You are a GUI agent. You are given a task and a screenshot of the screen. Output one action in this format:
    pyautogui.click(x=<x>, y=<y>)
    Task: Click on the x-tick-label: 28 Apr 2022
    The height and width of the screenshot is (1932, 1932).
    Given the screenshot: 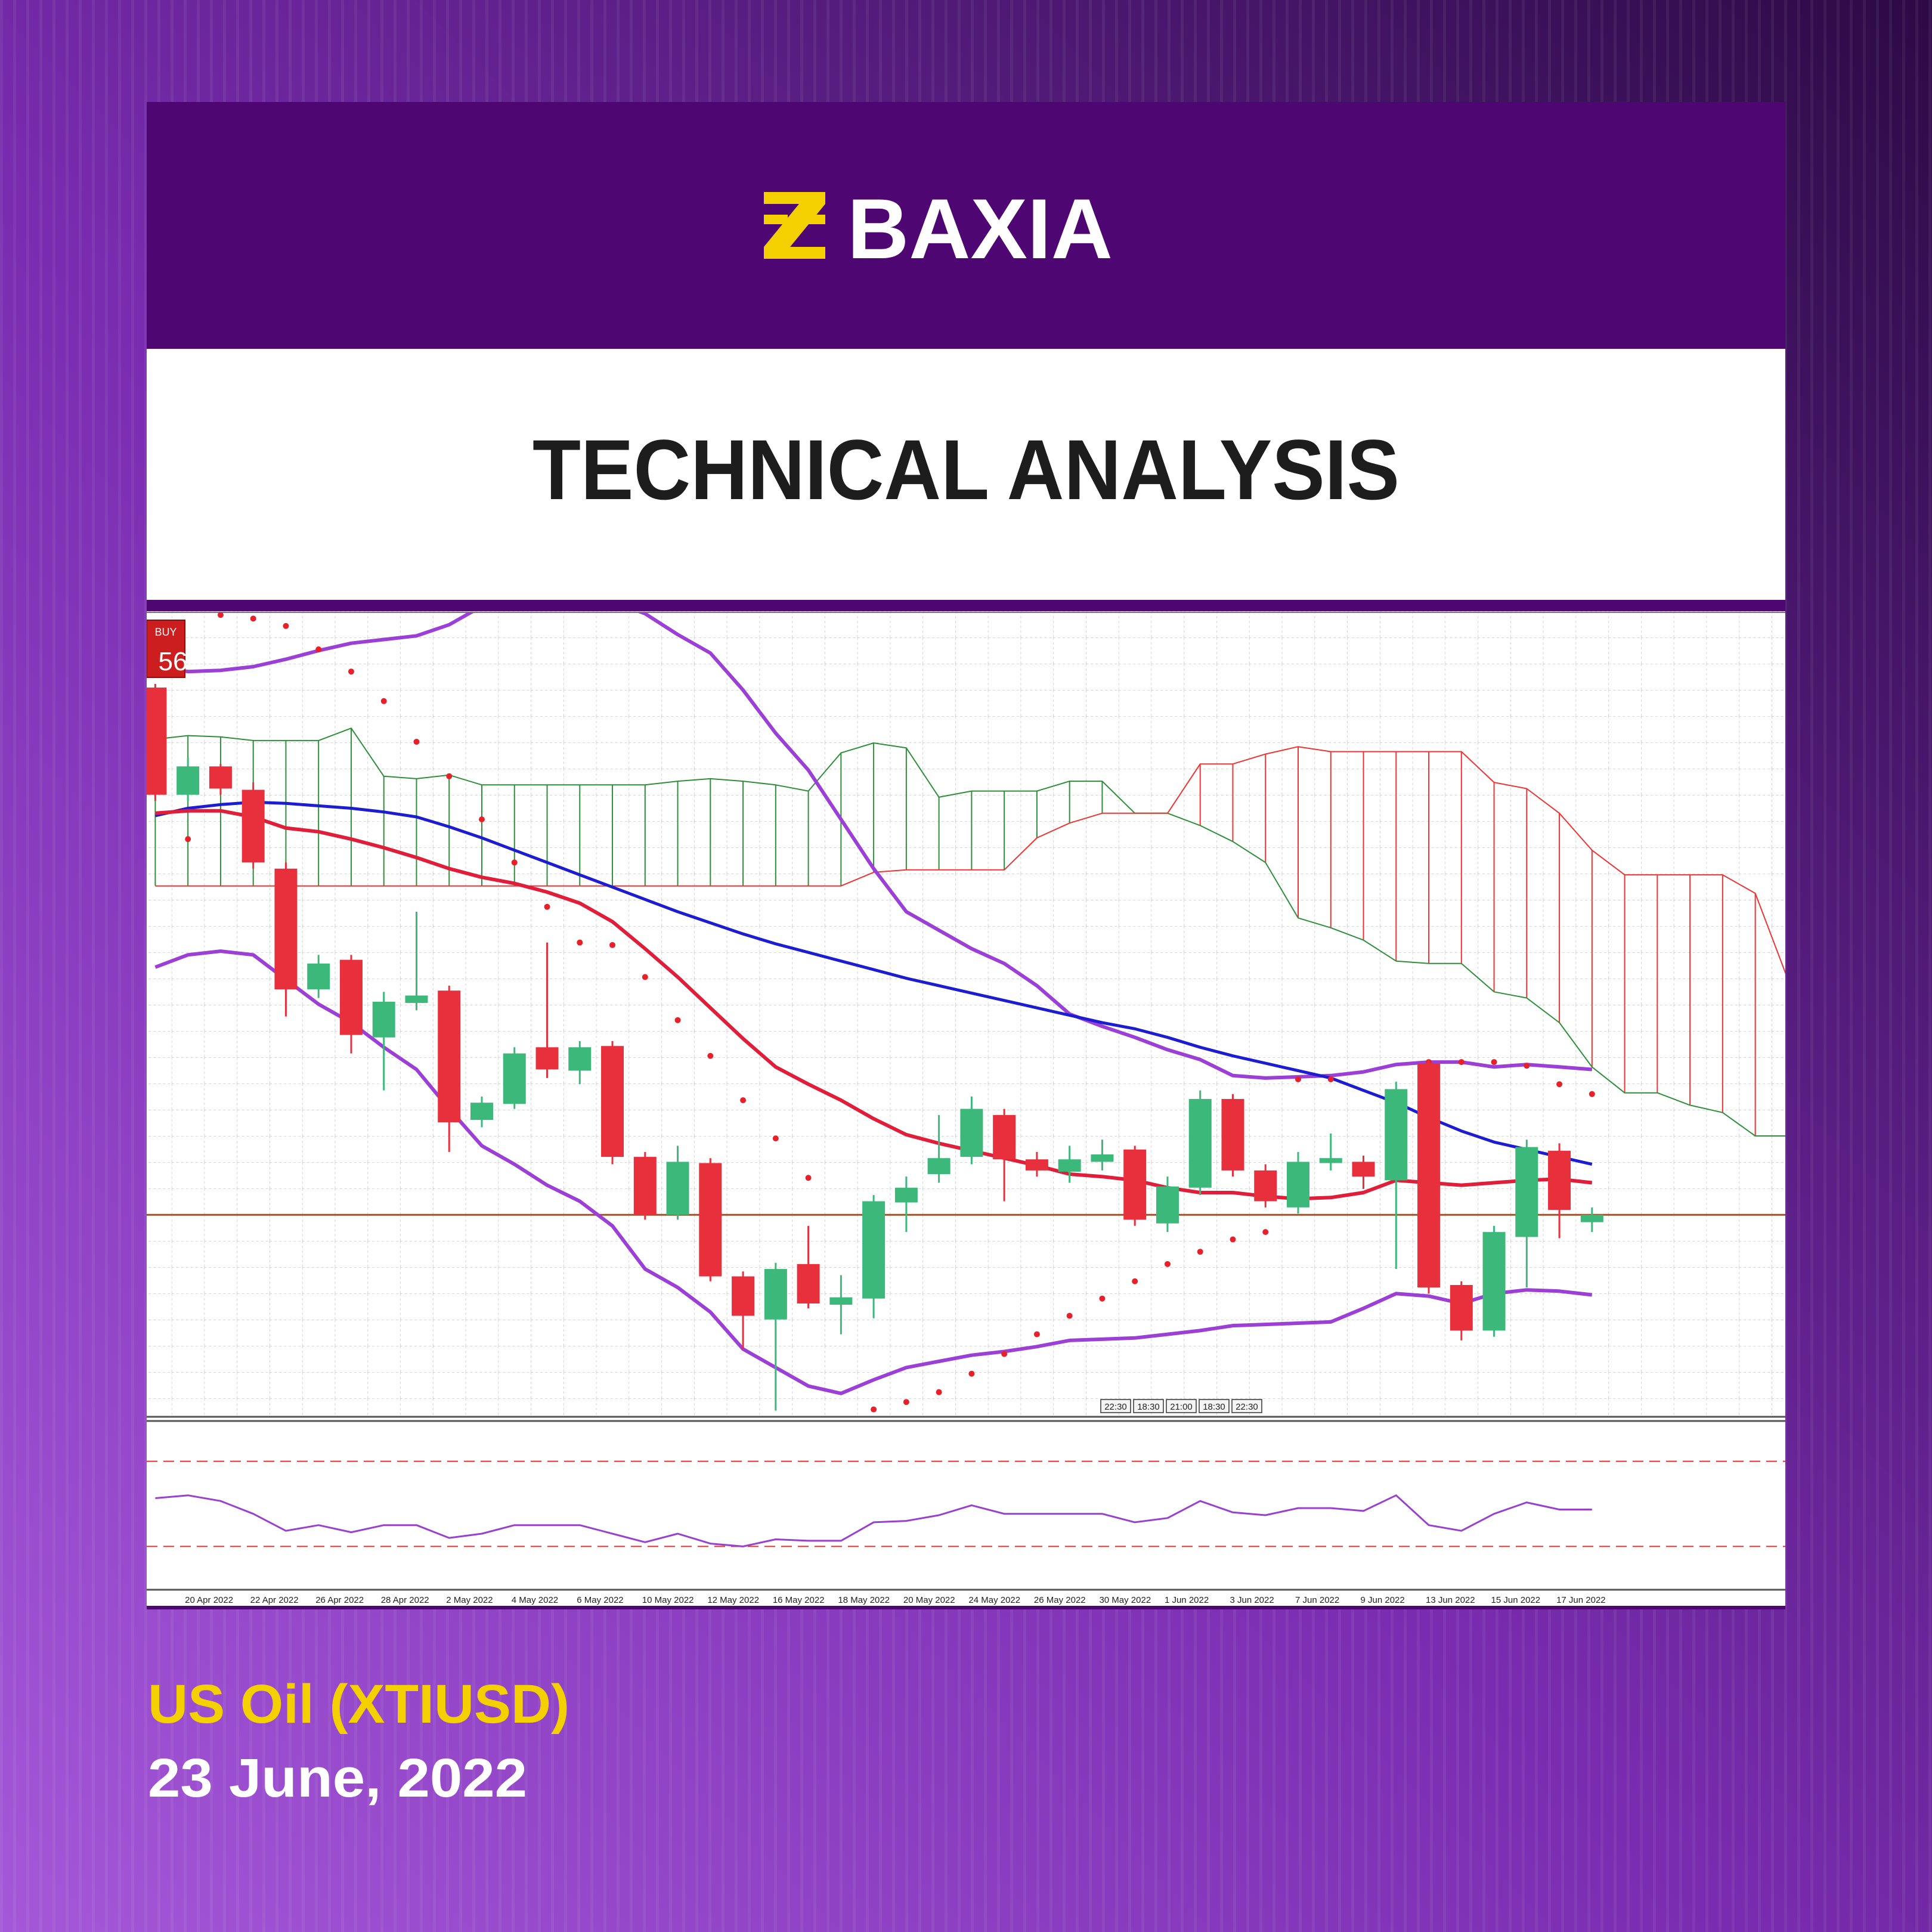 What is the action you would take?
    pyautogui.click(x=405, y=1600)
    